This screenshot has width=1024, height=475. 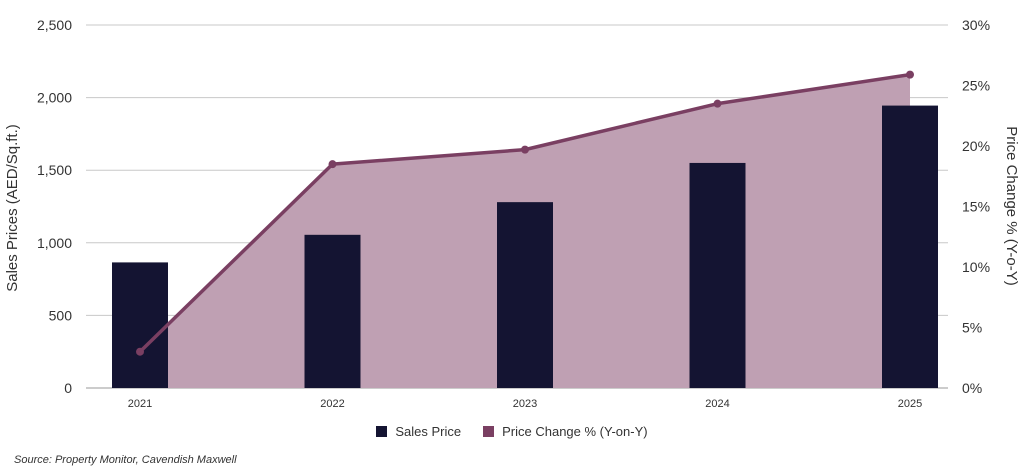 What do you see at coordinates (976, 146) in the screenshot?
I see `y2-tick-label: 20%` at bounding box center [976, 146].